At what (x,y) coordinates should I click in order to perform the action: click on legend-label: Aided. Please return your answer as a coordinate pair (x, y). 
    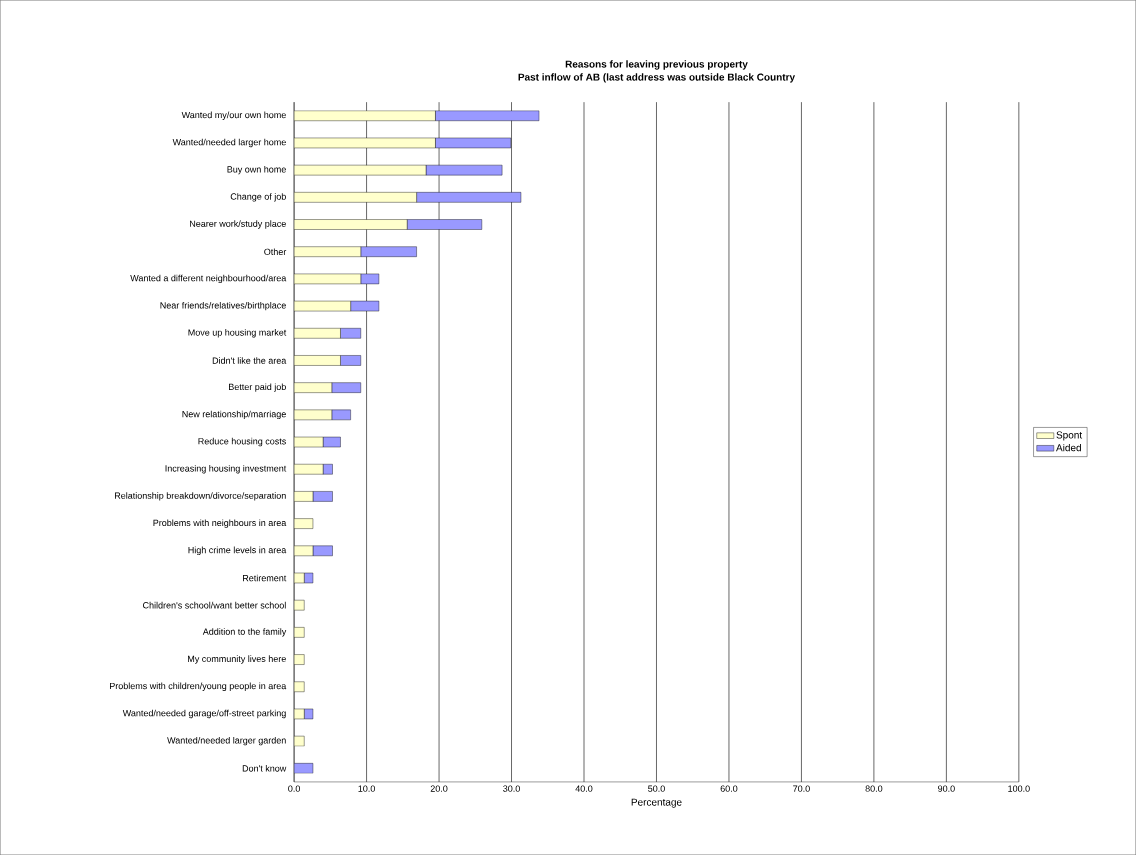
    Looking at the image, I should click on (1068, 447).